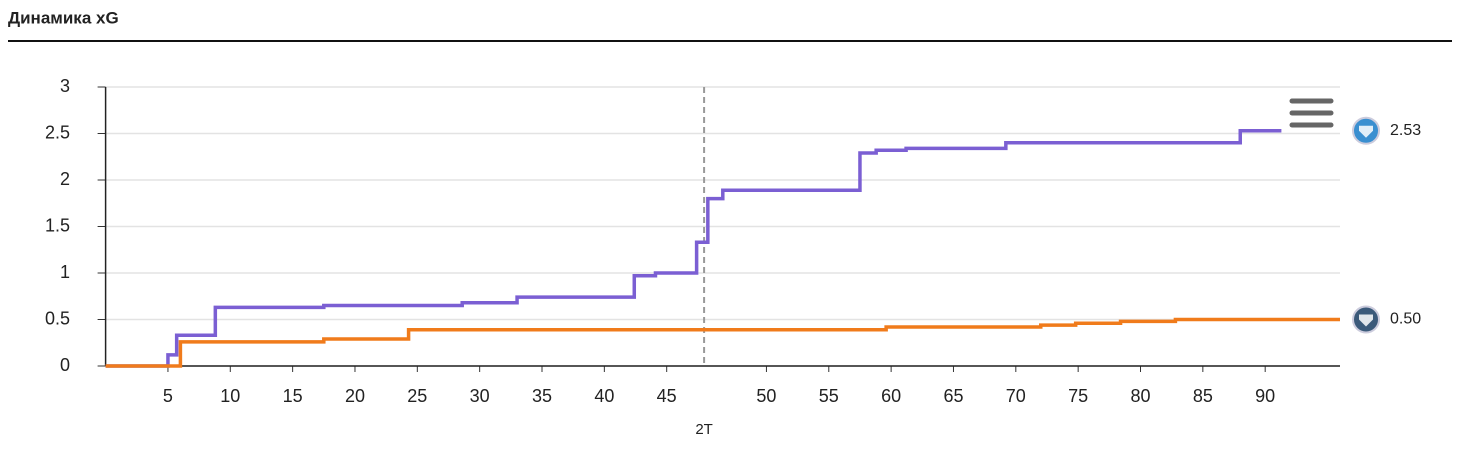 This screenshot has height=459, width=1460. What do you see at coordinates (417, 396) in the screenshot?
I see `x-tick-label: 25` at bounding box center [417, 396].